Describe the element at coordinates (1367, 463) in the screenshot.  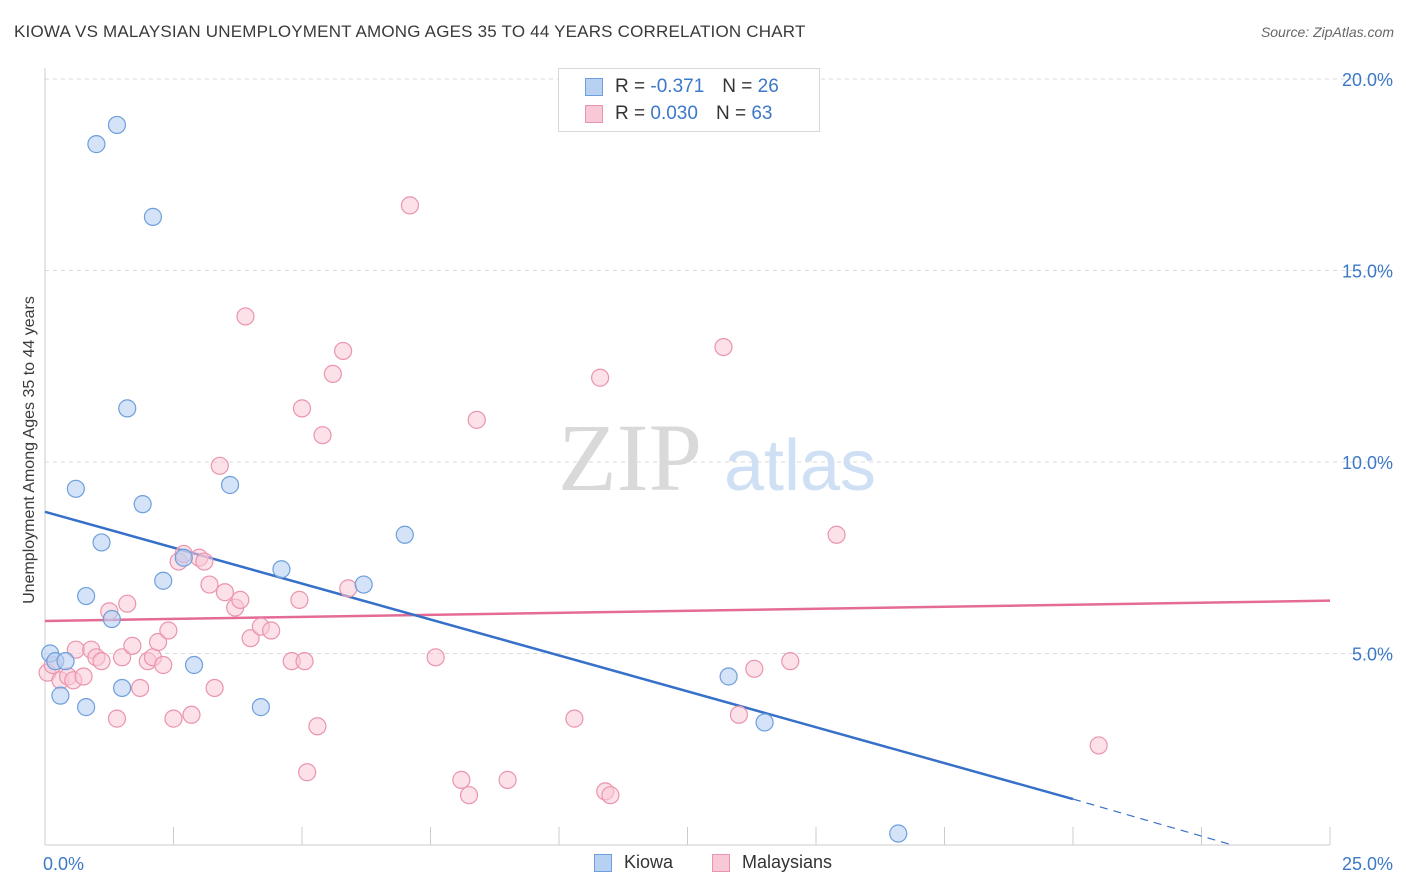
I see `y-tick-label-10: 10.0%` at that location.